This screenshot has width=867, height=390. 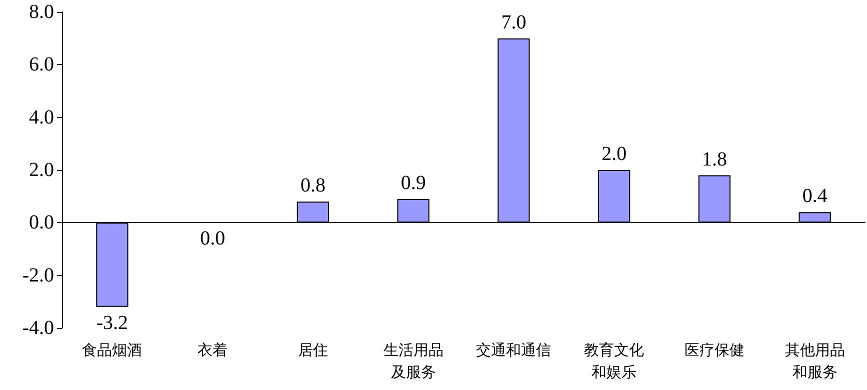 What do you see at coordinates (614, 361) in the screenshot?
I see `x-tick-label: 教育文化和娱乐` at bounding box center [614, 361].